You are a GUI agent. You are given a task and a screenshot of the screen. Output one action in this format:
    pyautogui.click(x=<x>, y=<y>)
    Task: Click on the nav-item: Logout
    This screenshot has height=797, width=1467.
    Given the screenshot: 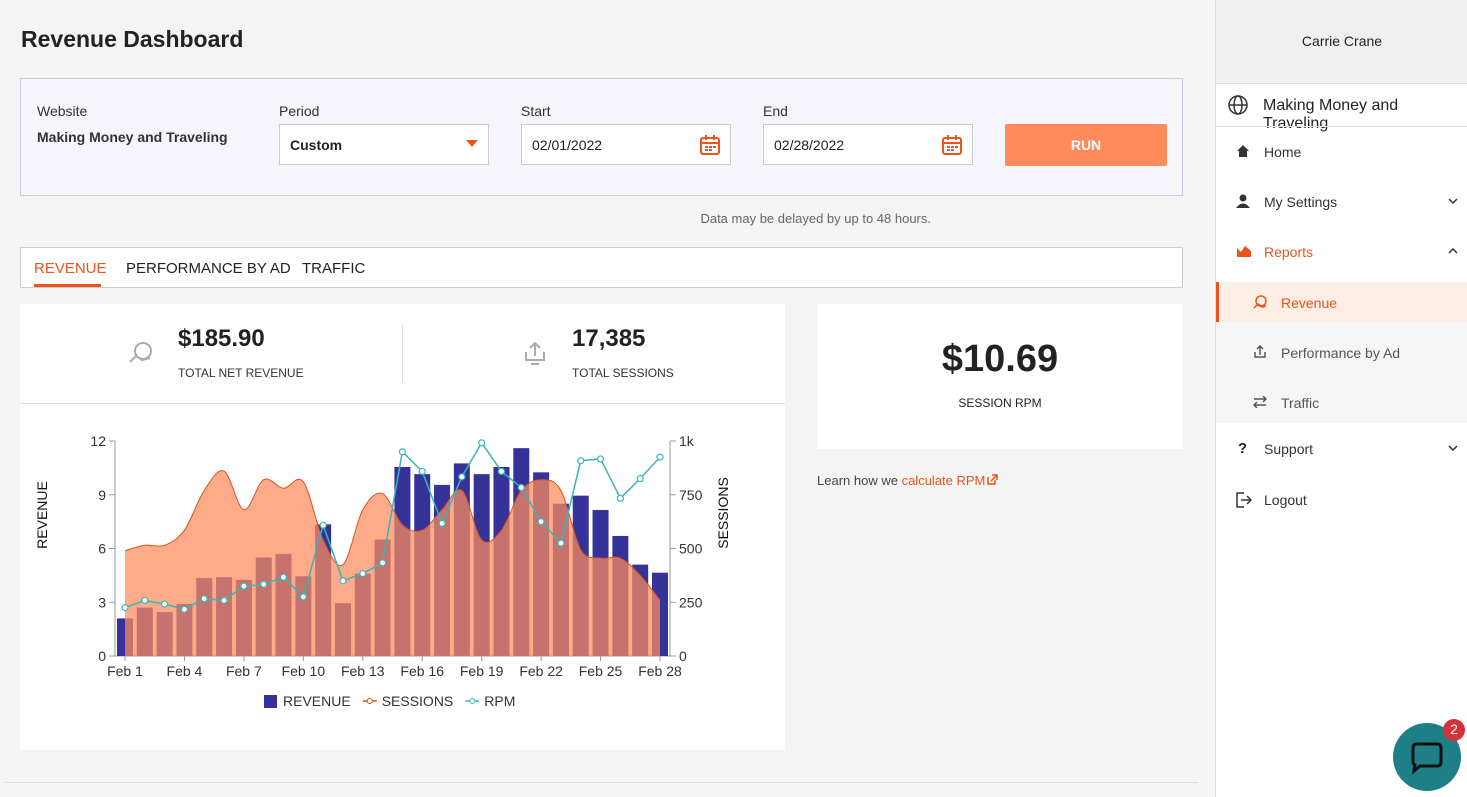 What is the action you would take?
    pyautogui.click(x=1285, y=500)
    